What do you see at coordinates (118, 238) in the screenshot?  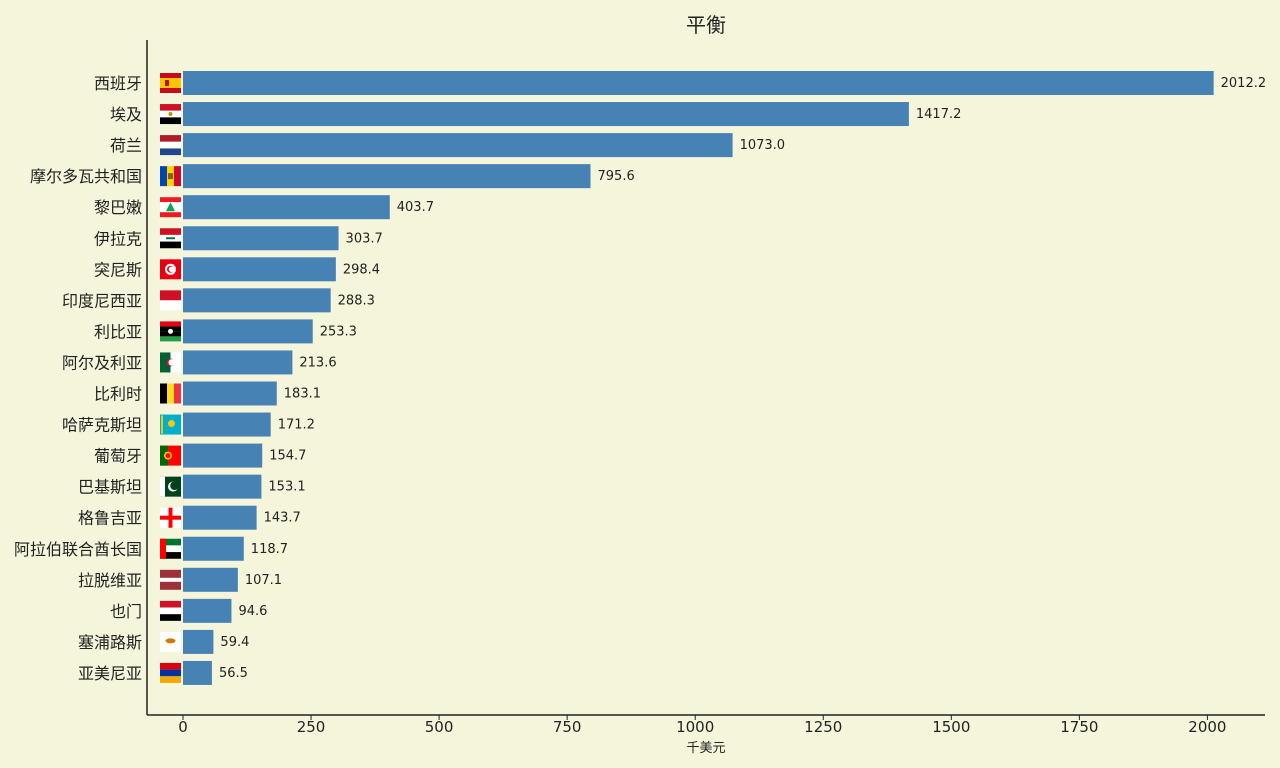 I see `category-label: 伊拉克` at bounding box center [118, 238].